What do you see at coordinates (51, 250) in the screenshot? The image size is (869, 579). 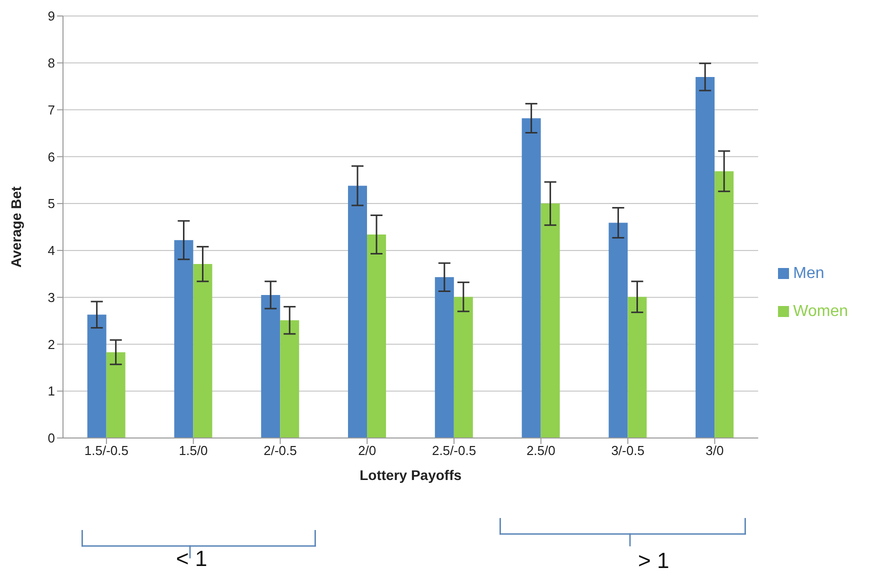 I see `y-tick-label: 4` at bounding box center [51, 250].